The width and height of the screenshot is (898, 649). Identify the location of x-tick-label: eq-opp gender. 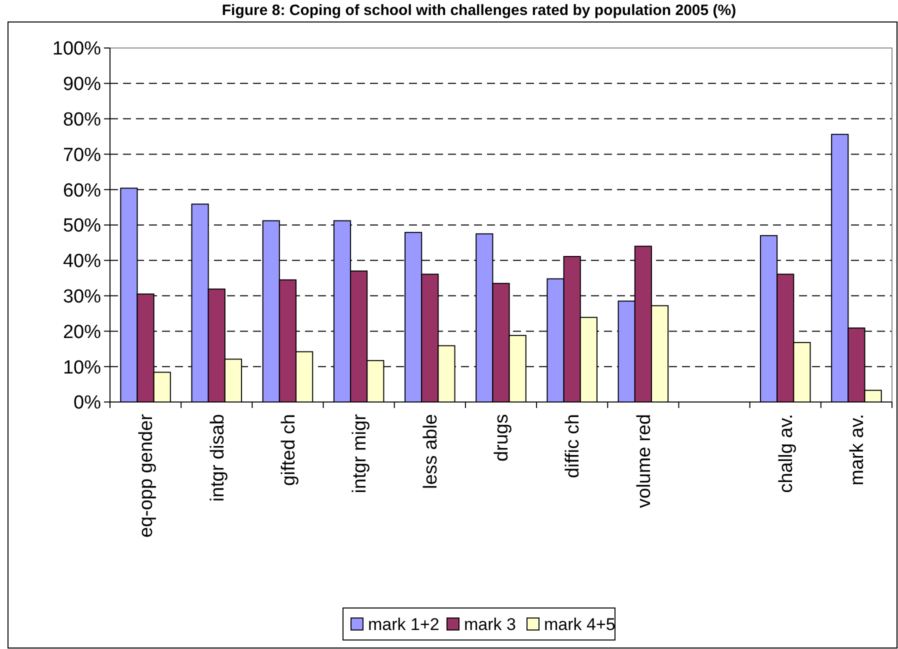
(147, 475).